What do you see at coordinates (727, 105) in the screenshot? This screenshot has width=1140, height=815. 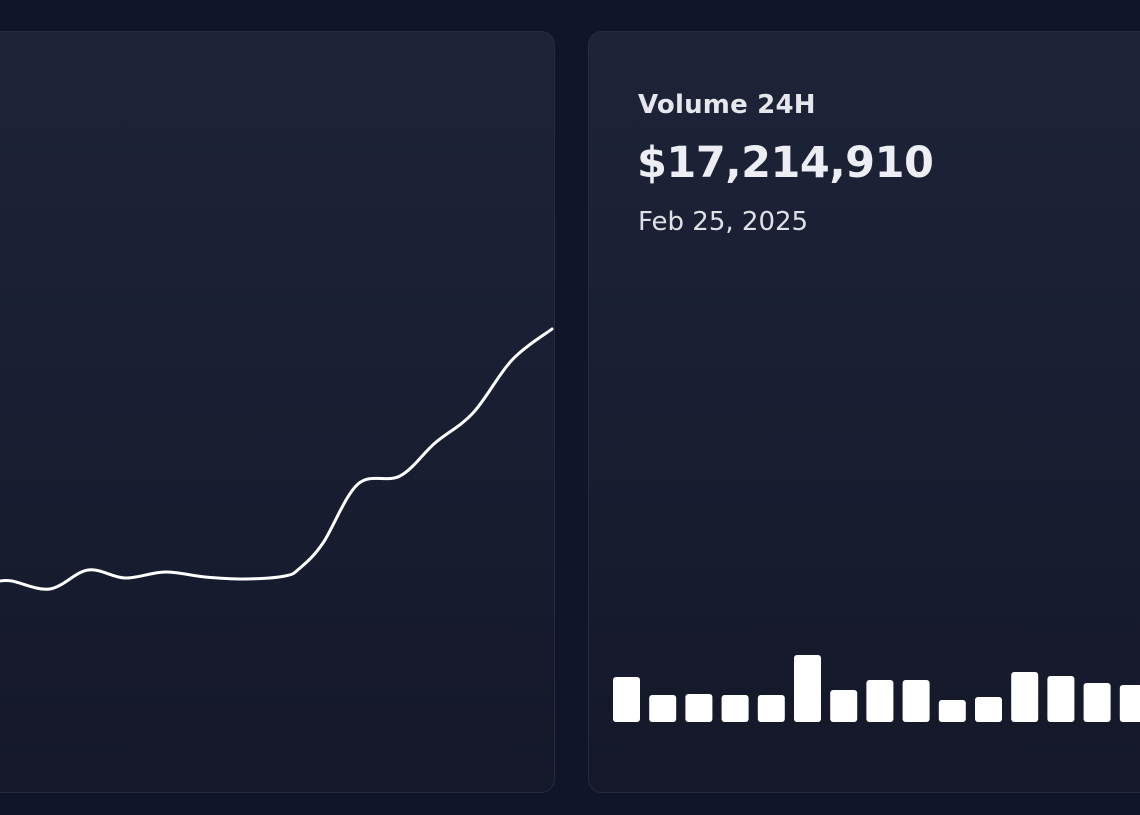 I see `volume-title: Volume 24H` at bounding box center [727, 105].